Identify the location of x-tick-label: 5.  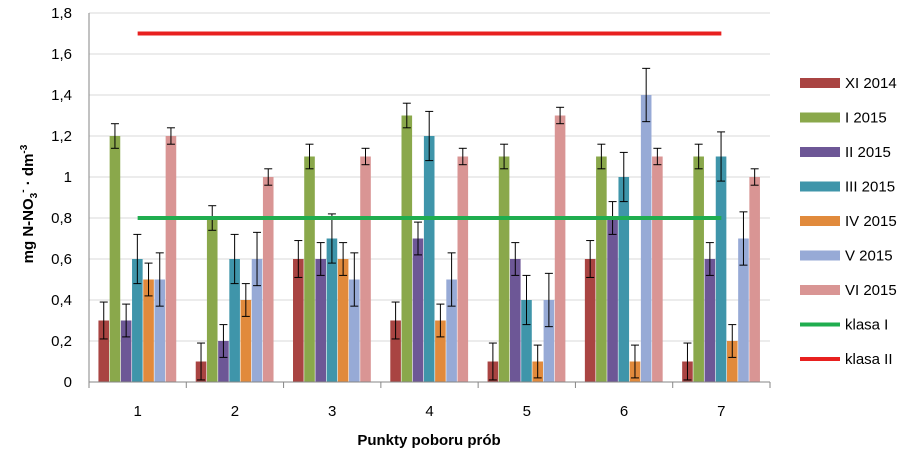
(527, 411).